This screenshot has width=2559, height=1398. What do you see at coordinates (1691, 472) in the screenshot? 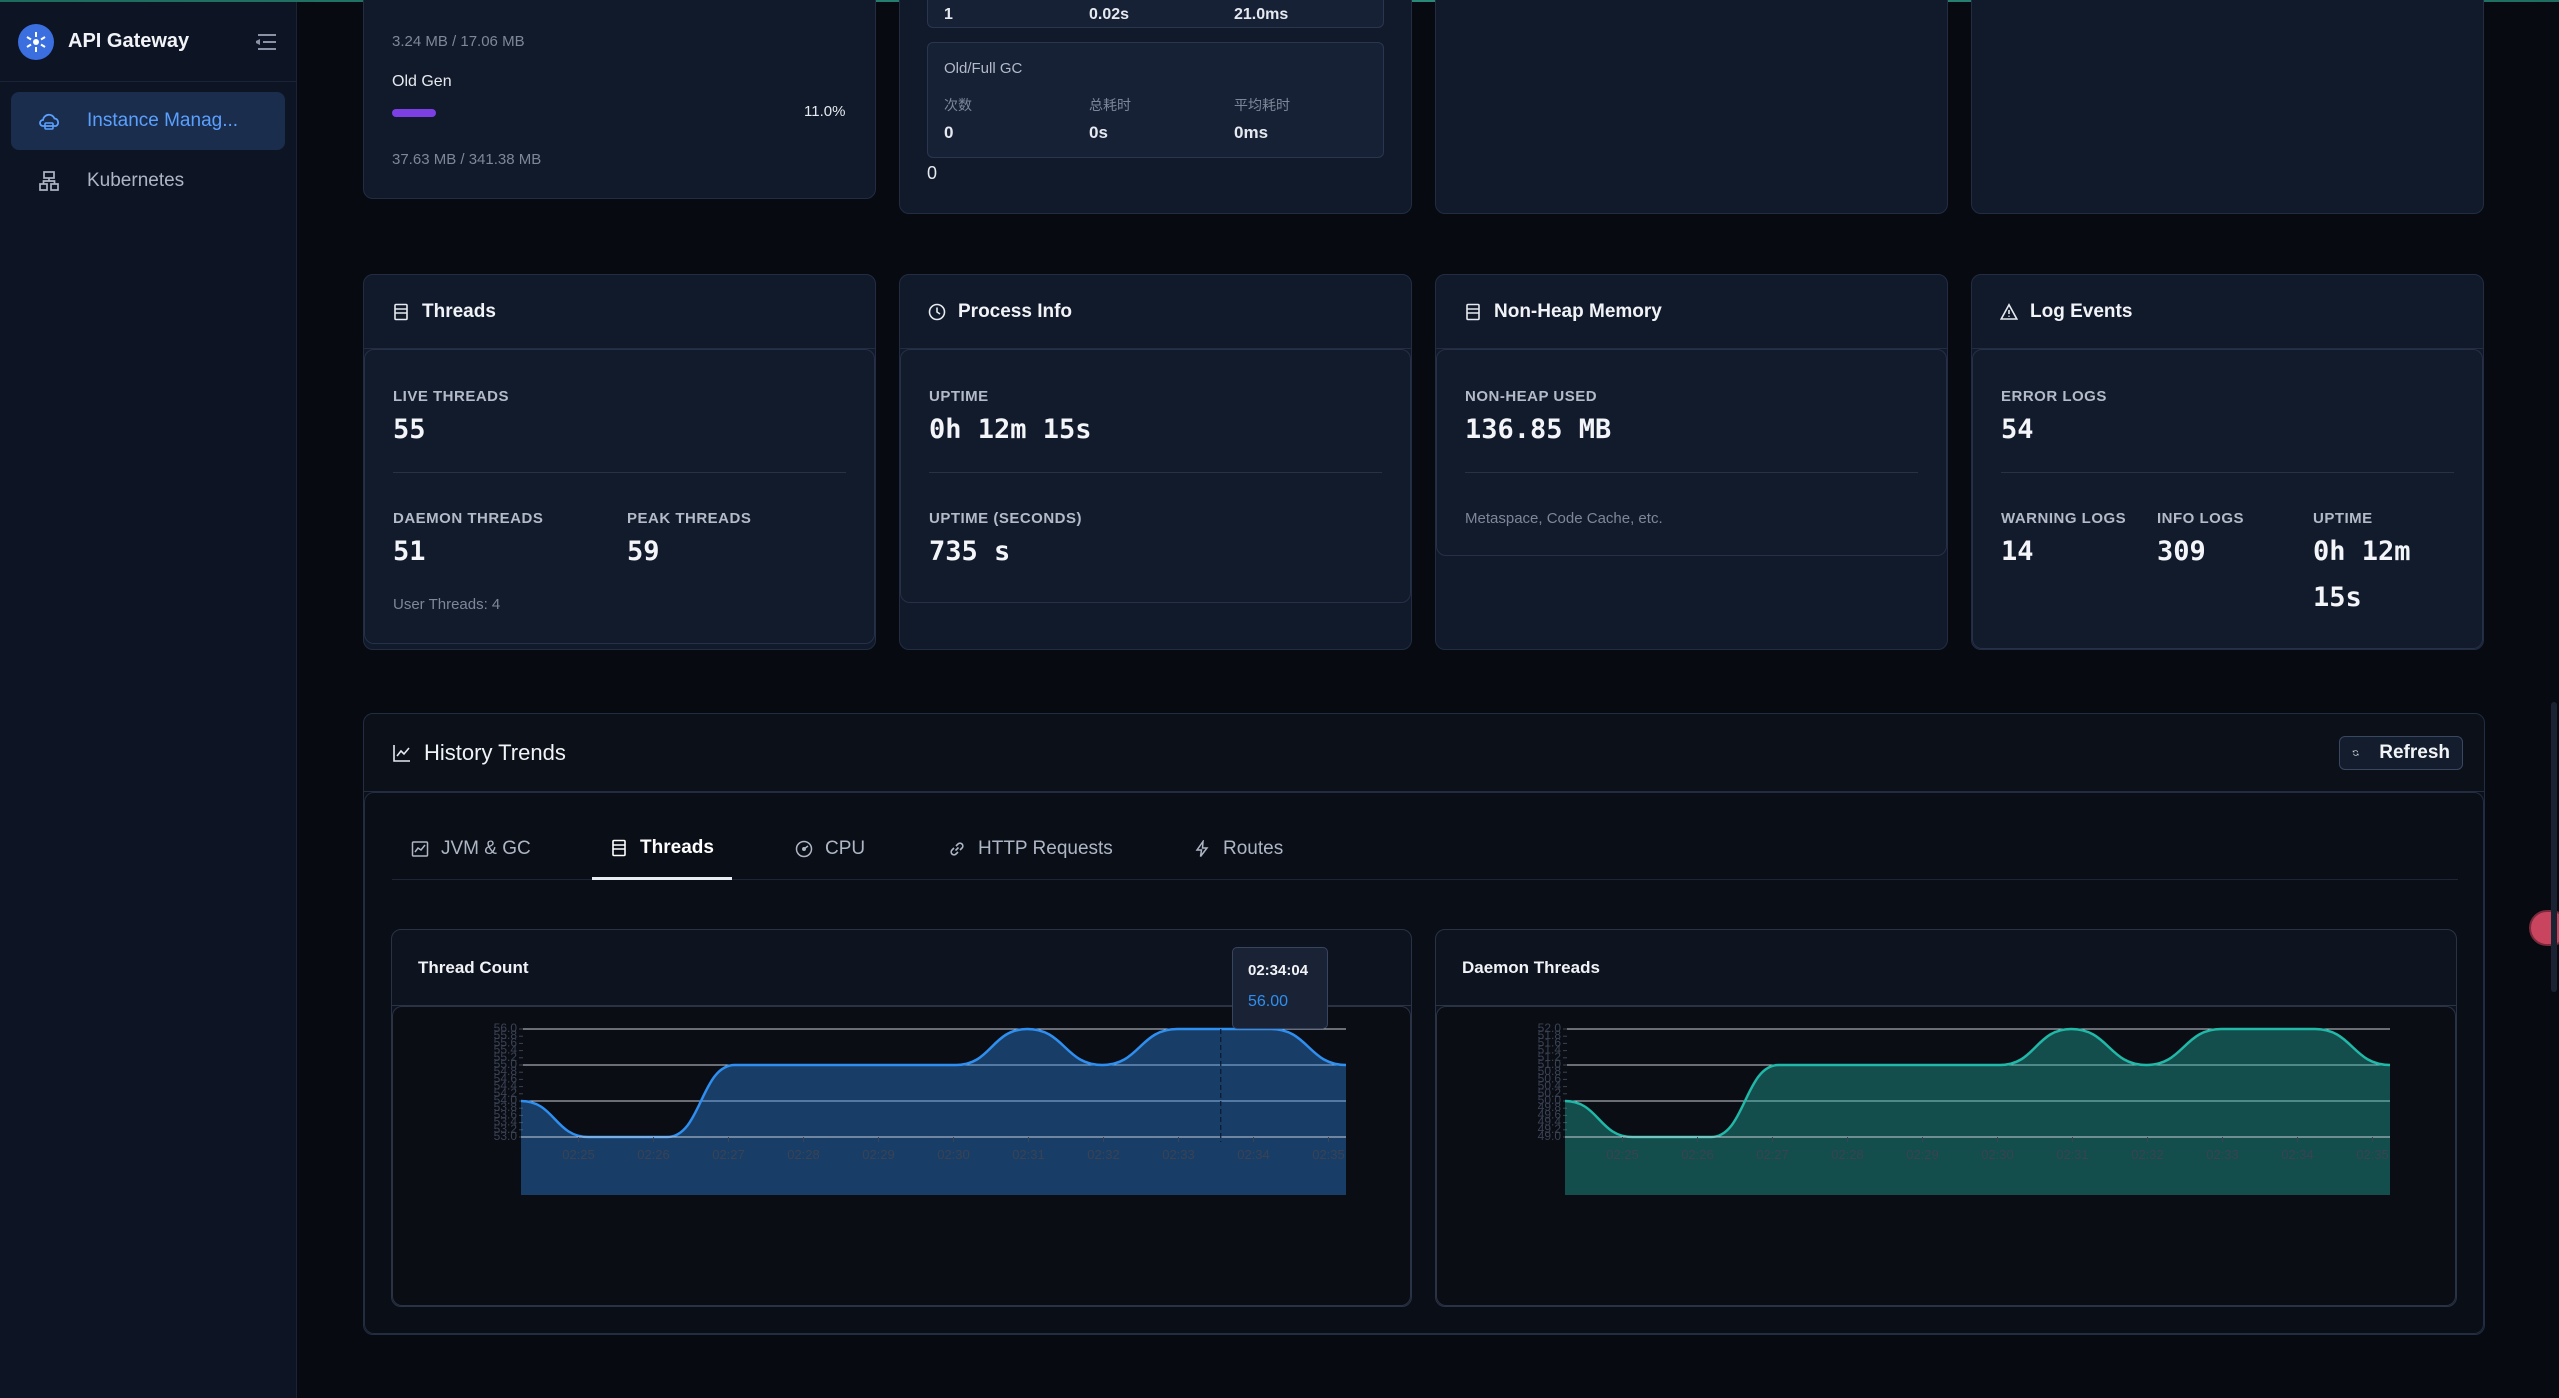
I see `divider` at bounding box center [1691, 472].